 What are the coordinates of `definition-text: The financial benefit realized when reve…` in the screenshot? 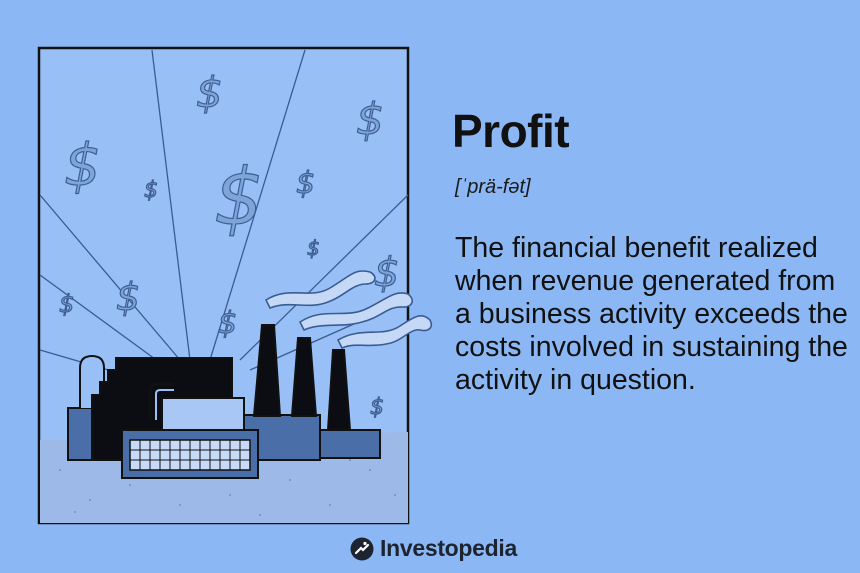 It's located at (651, 314).